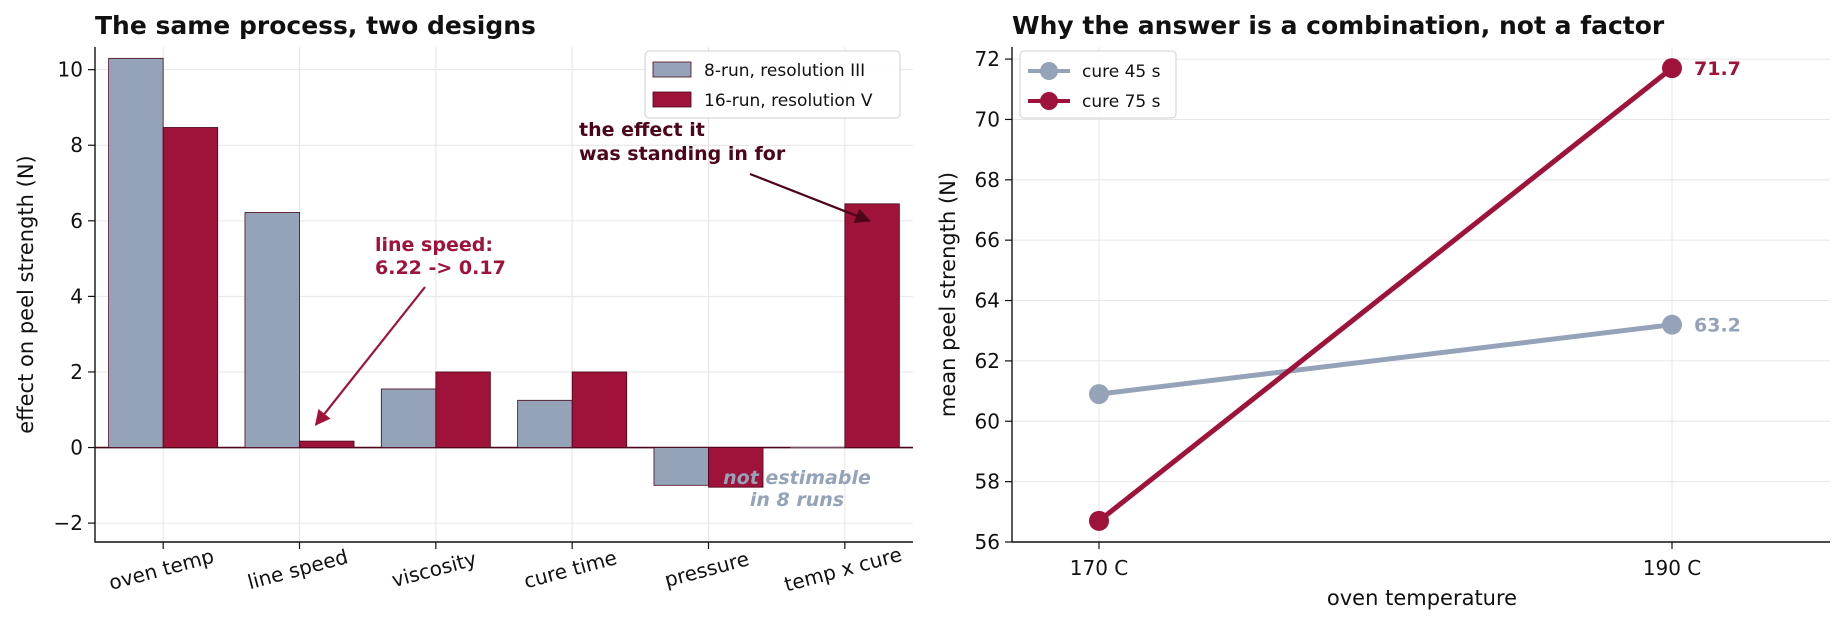 The width and height of the screenshot is (1840, 625). I want to click on y-tick-label: 60, so click(987, 421).